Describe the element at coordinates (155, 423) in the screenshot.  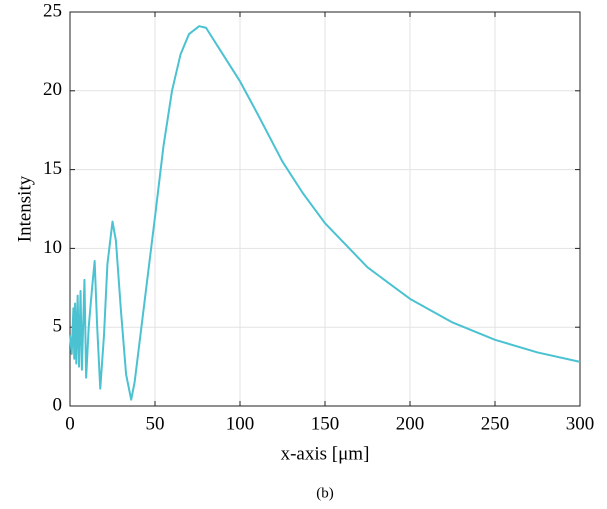
I see `x-tick-label: 50` at that location.